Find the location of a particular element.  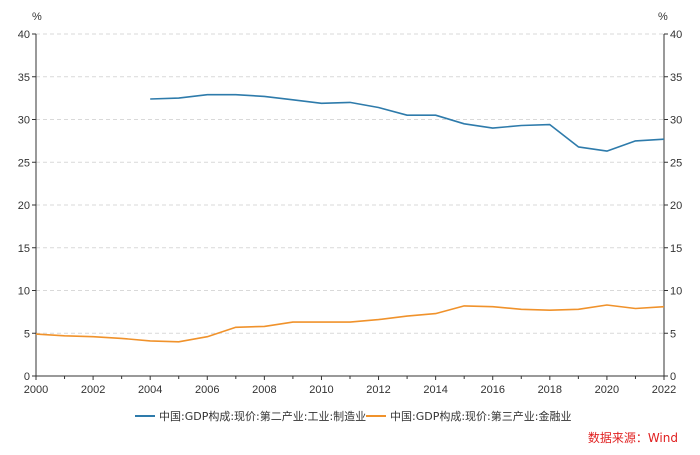

x-tick-label: 2020 is located at coordinates (607, 390).